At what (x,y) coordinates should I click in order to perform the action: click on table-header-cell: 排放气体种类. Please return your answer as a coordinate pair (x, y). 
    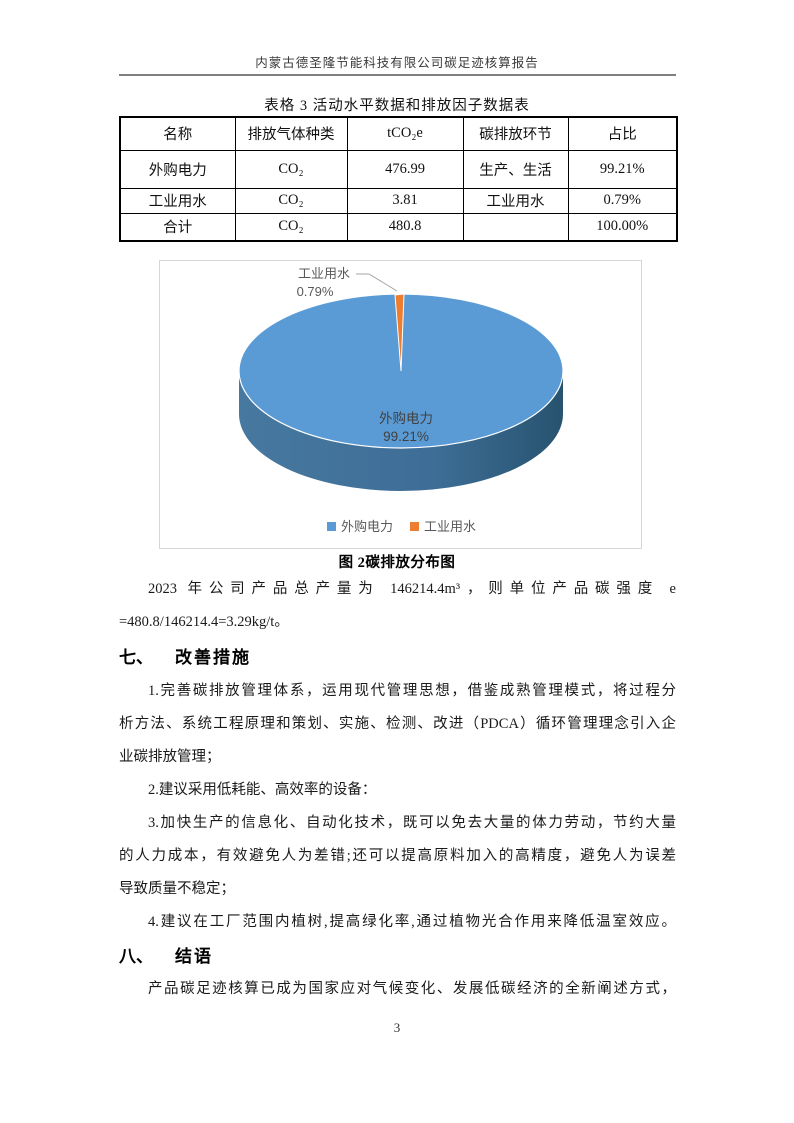
    Looking at the image, I should click on (291, 133).